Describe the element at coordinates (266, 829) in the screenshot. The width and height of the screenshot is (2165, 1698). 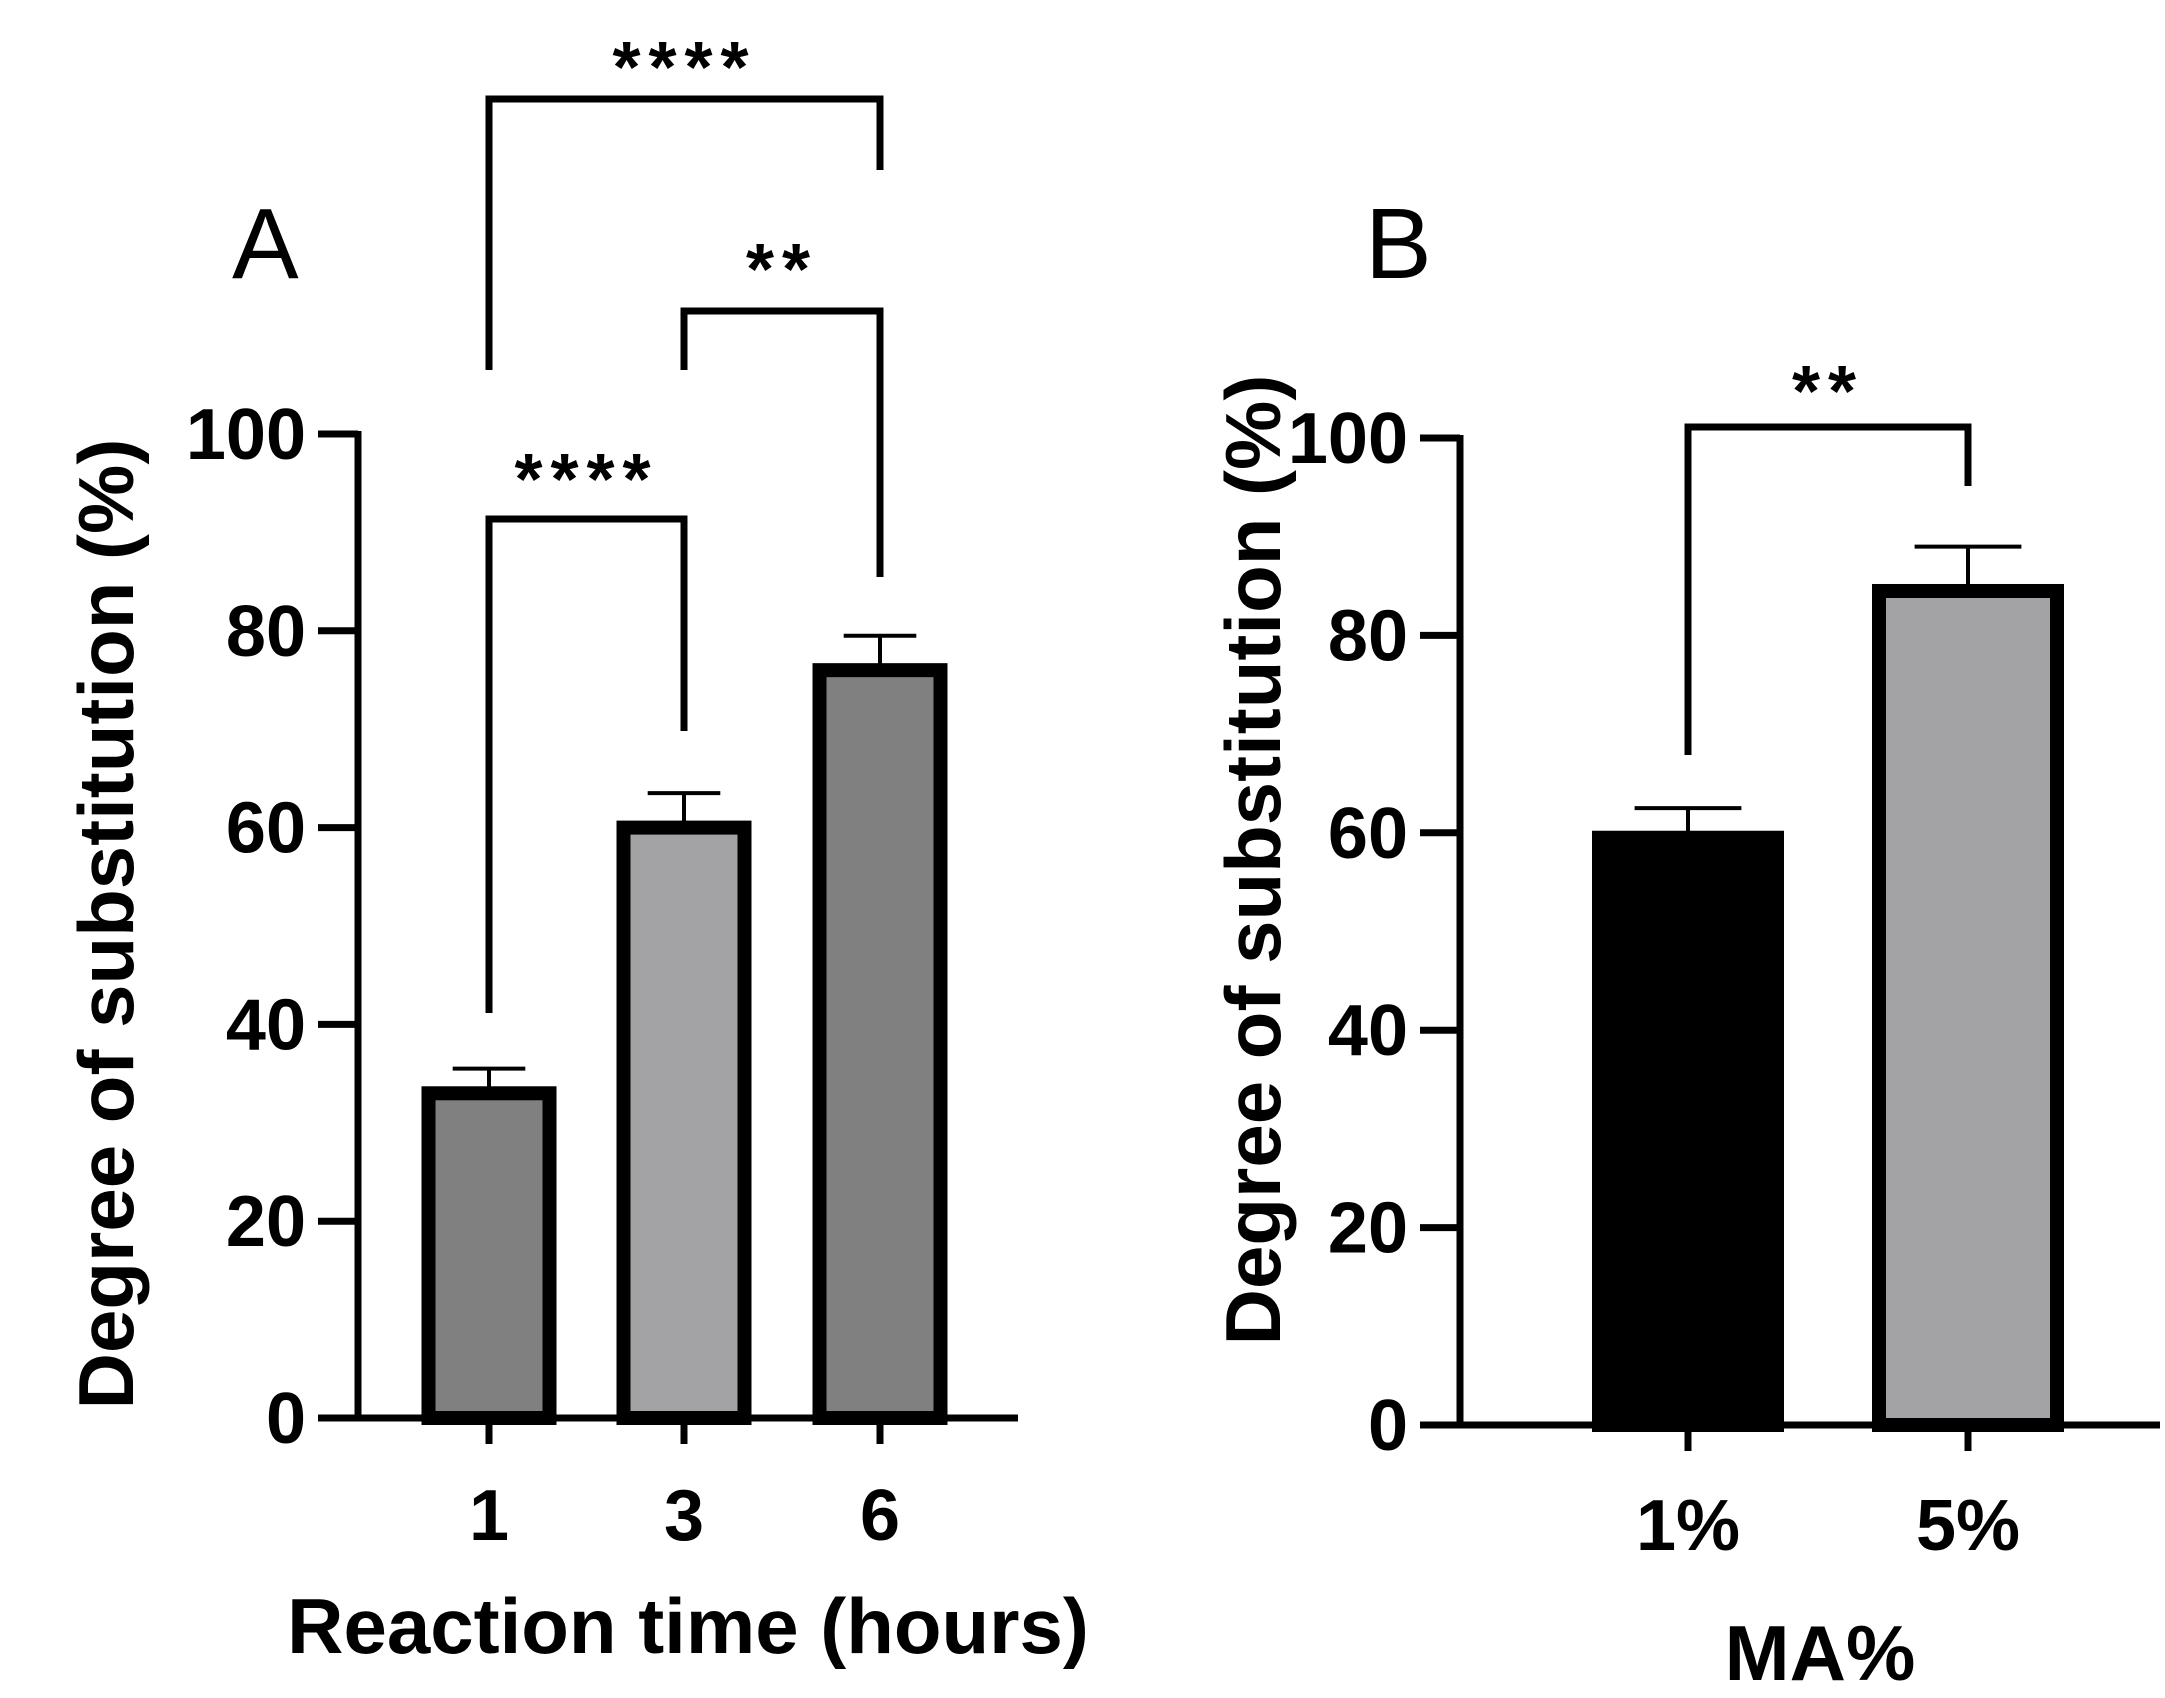
I see `panel-a-y-tick-label-3: 60` at that location.